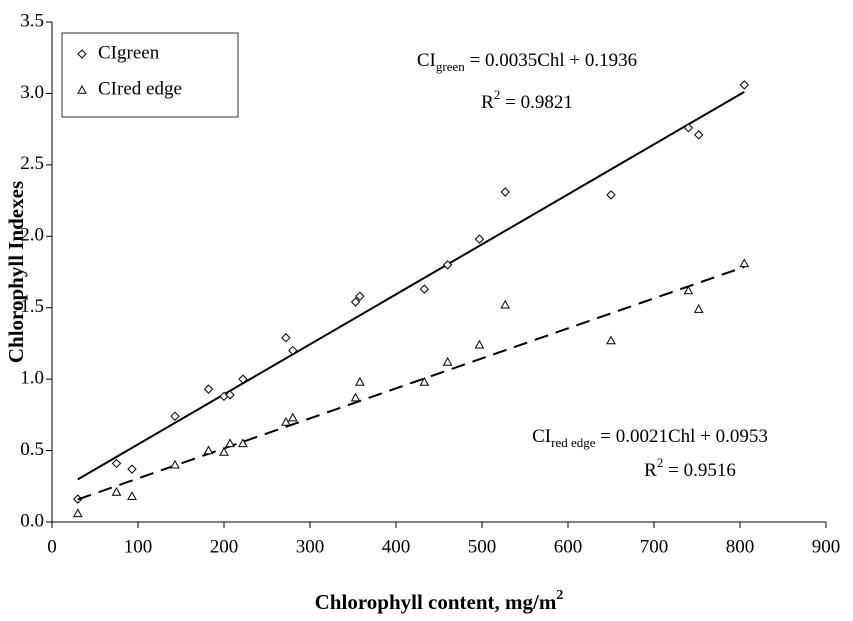 The image size is (853, 621). What do you see at coordinates (699, 470) in the screenshot?
I see `r-squared-rhs: = 0.9516` at bounding box center [699, 470].